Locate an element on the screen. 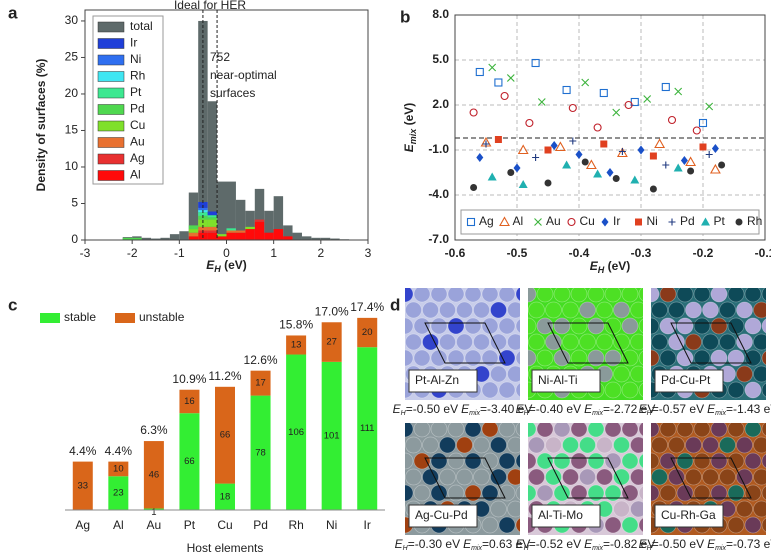 Image resolution: width=771 pixels, height=558 pixels. legend-label: Cu is located at coordinates (587, 221).